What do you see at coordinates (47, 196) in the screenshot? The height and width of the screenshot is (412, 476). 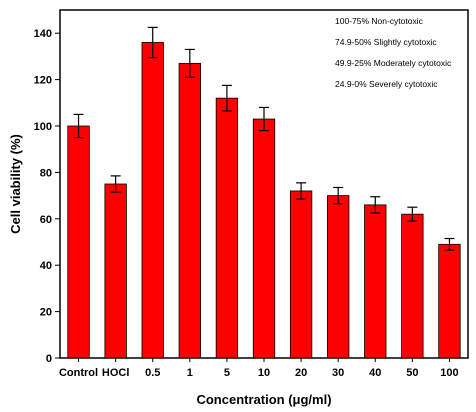 I see `y-axis: 0 20 40 60 80 100 120 140` at bounding box center [47, 196].